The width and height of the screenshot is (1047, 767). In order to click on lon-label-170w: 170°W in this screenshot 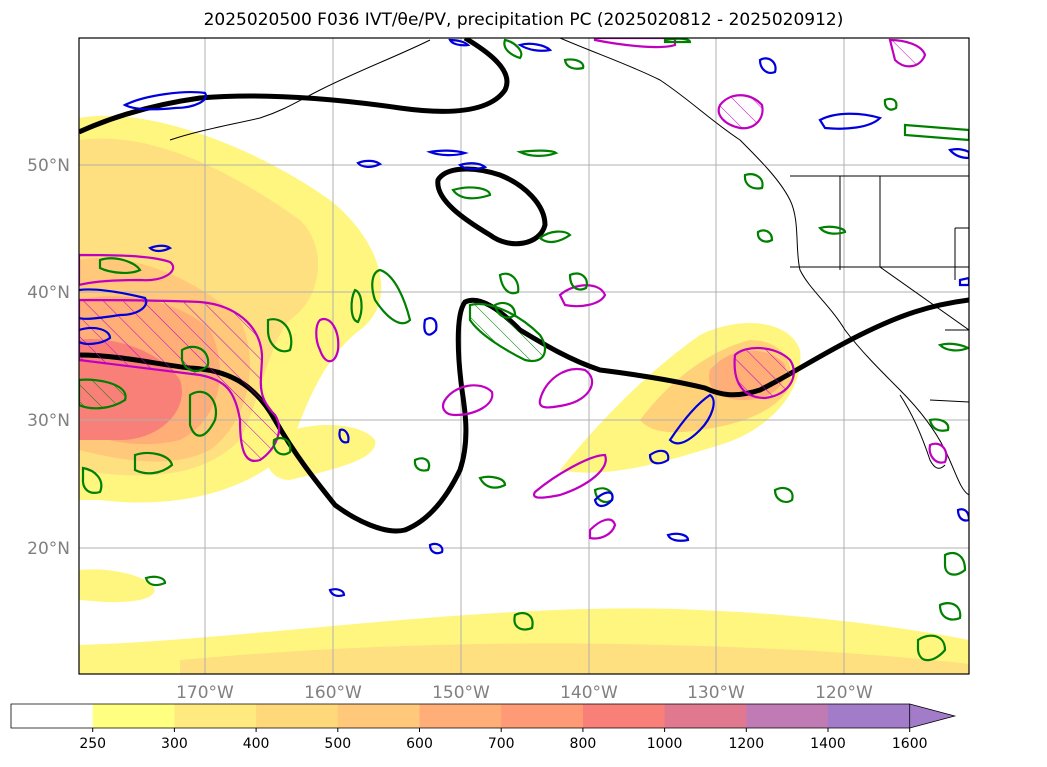, I will do `click(205, 693)`.